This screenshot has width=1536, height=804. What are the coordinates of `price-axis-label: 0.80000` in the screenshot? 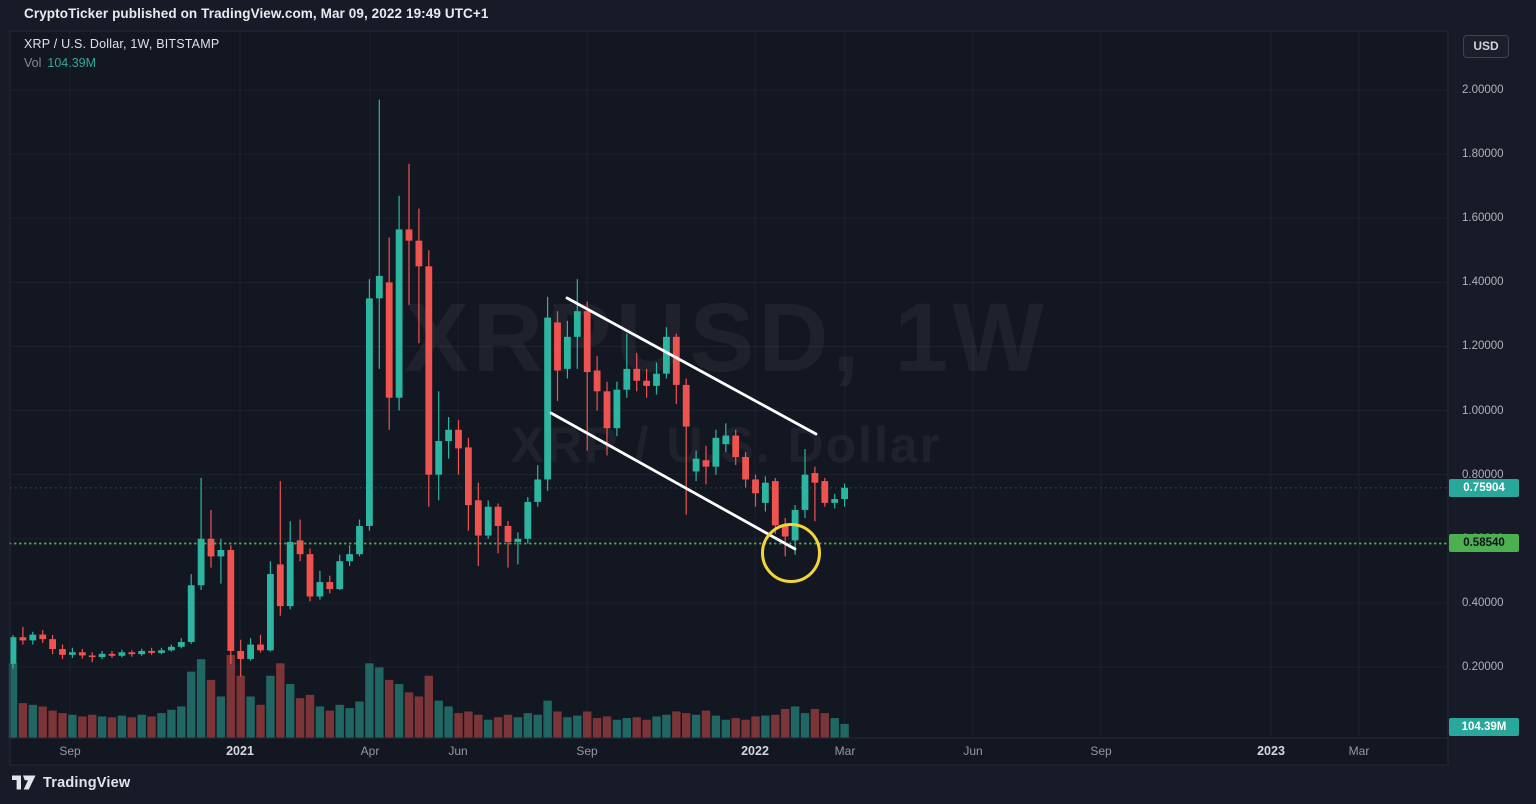 It's located at (1483, 474).